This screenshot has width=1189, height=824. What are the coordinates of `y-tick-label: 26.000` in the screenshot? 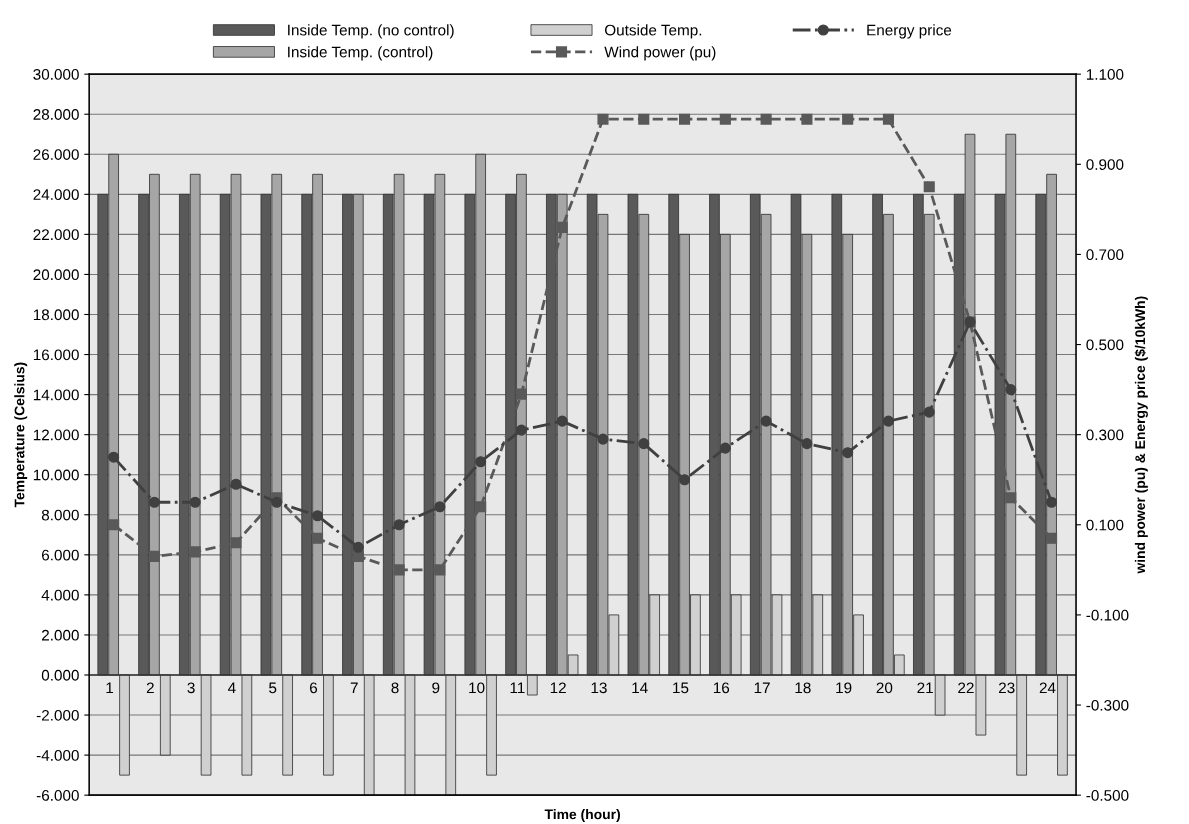 It's located at (56, 154).